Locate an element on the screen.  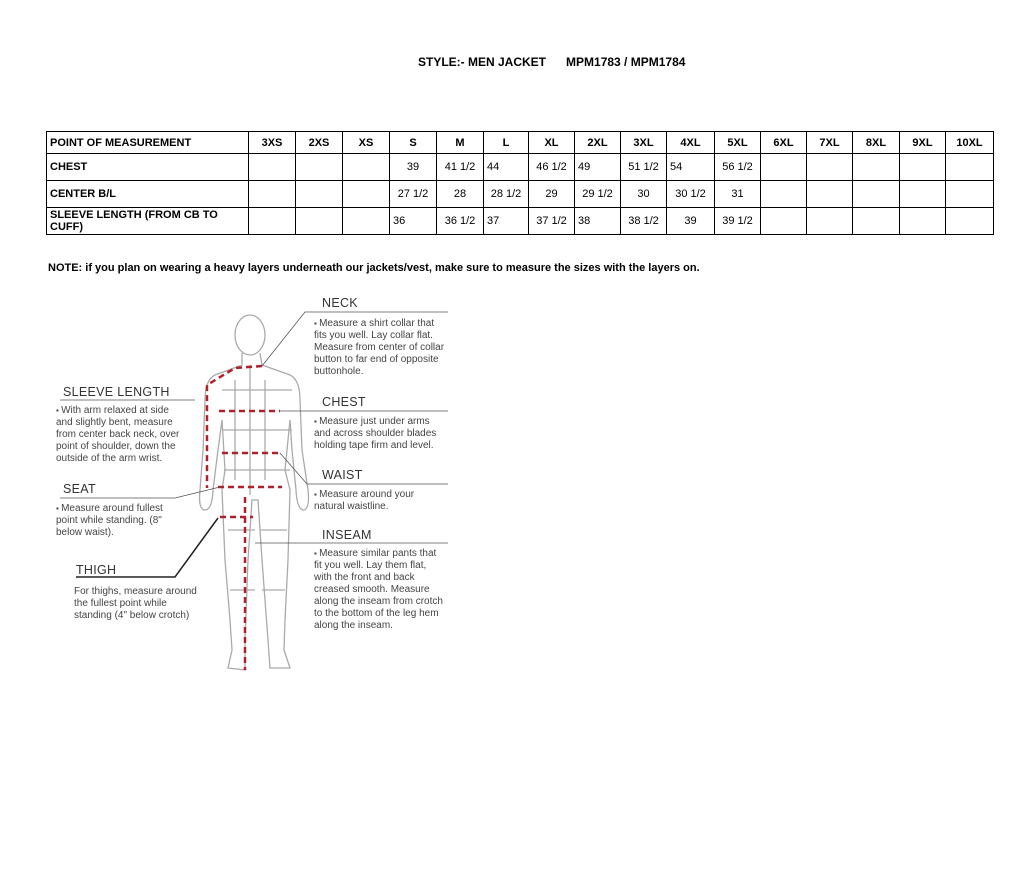
table-cell: 38 is located at coordinates (597, 221).